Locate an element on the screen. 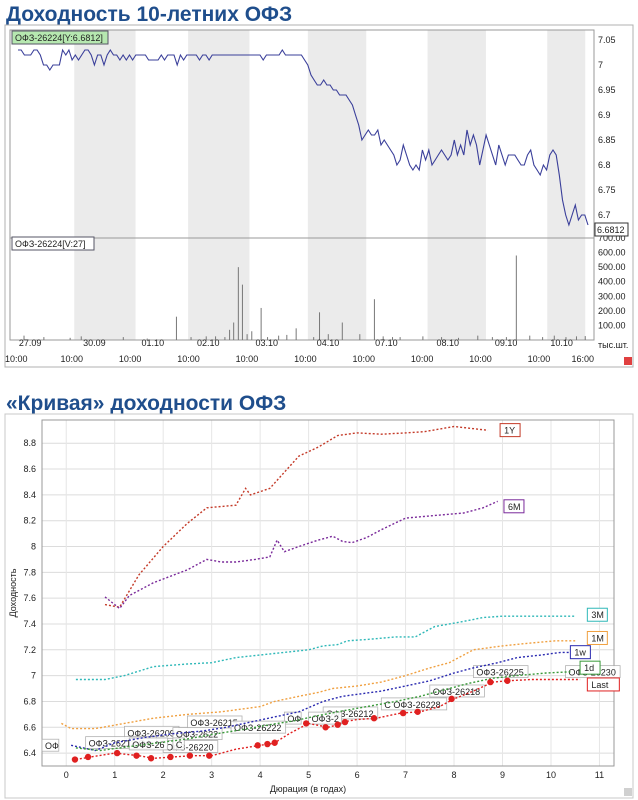 The width and height of the screenshot is (638, 800). chart2-y-tick: 6.6 is located at coordinates (29, 727).